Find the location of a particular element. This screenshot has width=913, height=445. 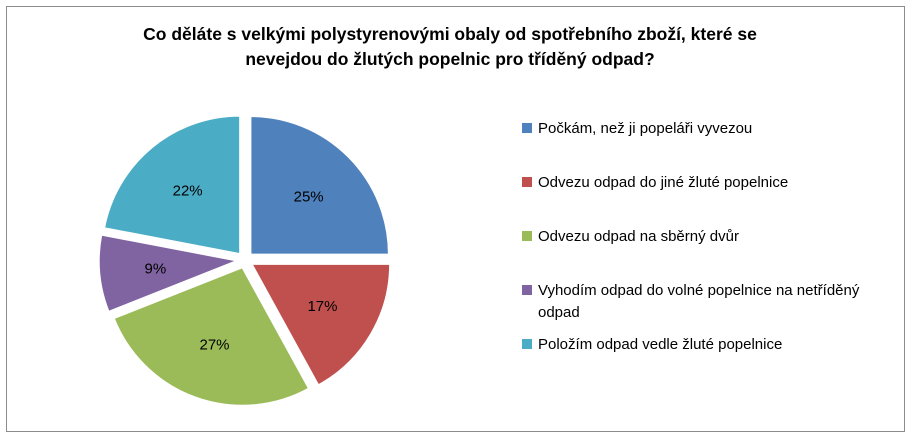

legend-item: Odvezu odpad na sběrný dvůr is located at coordinates (702, 237).